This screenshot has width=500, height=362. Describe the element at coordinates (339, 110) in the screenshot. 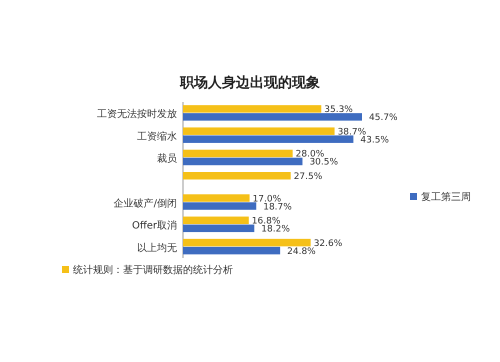

I see `data-label: 35.3%` at that location.